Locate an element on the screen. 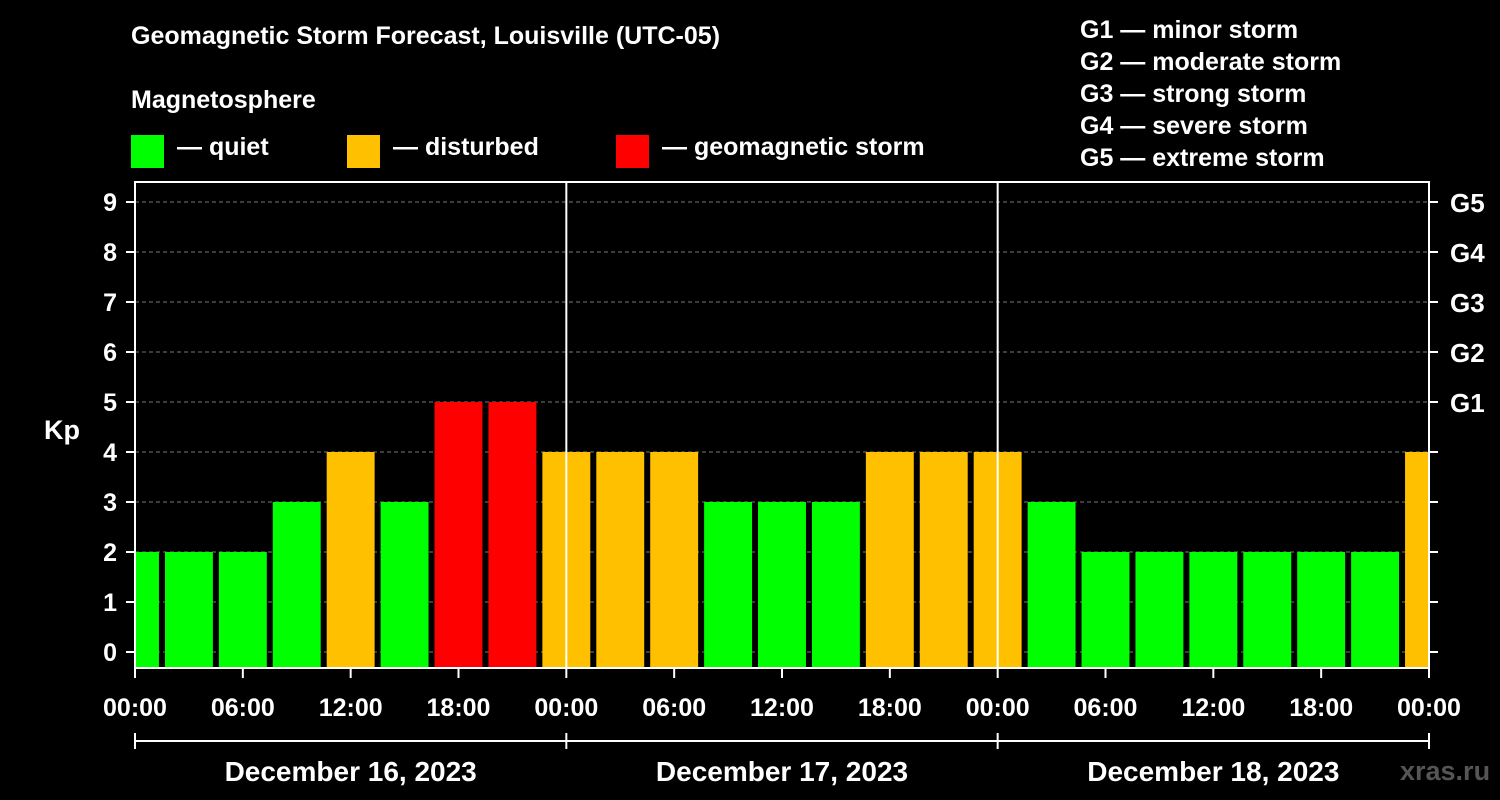 The height and width of the screenshot is (800, 1500). legend-label-storm: — geomagnetic storm is located at coordinates (793, 147).